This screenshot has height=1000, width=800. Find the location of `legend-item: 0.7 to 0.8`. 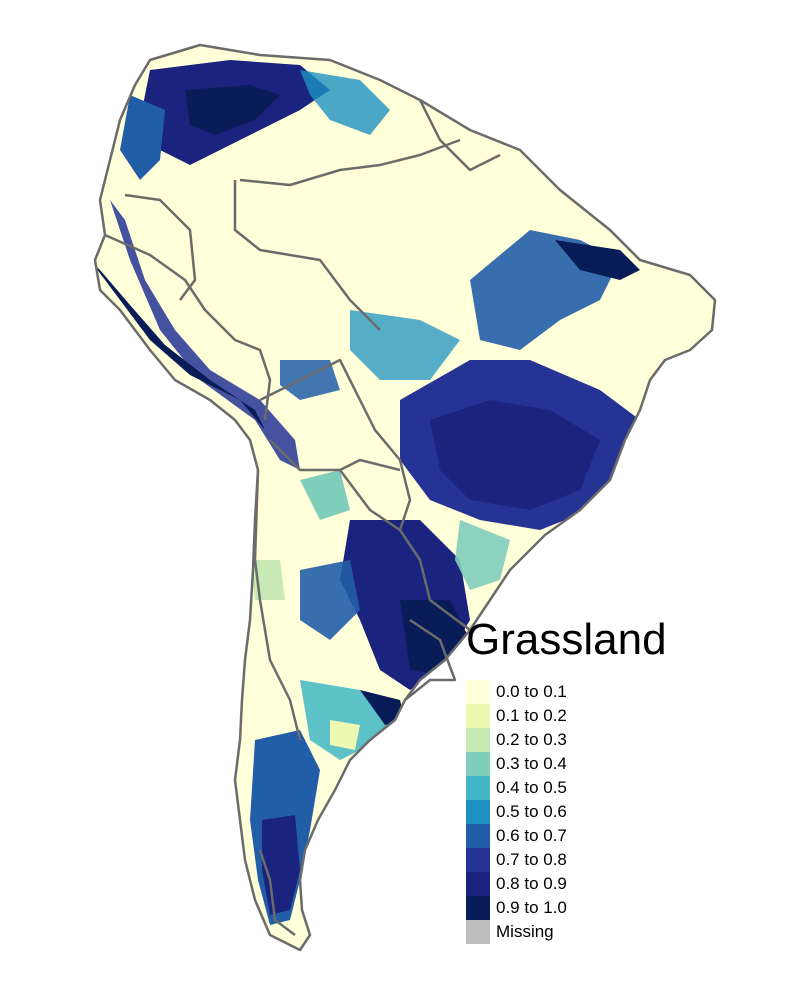

legend-item: 0.7 to 0.8 is located at coordinates (516, 860).